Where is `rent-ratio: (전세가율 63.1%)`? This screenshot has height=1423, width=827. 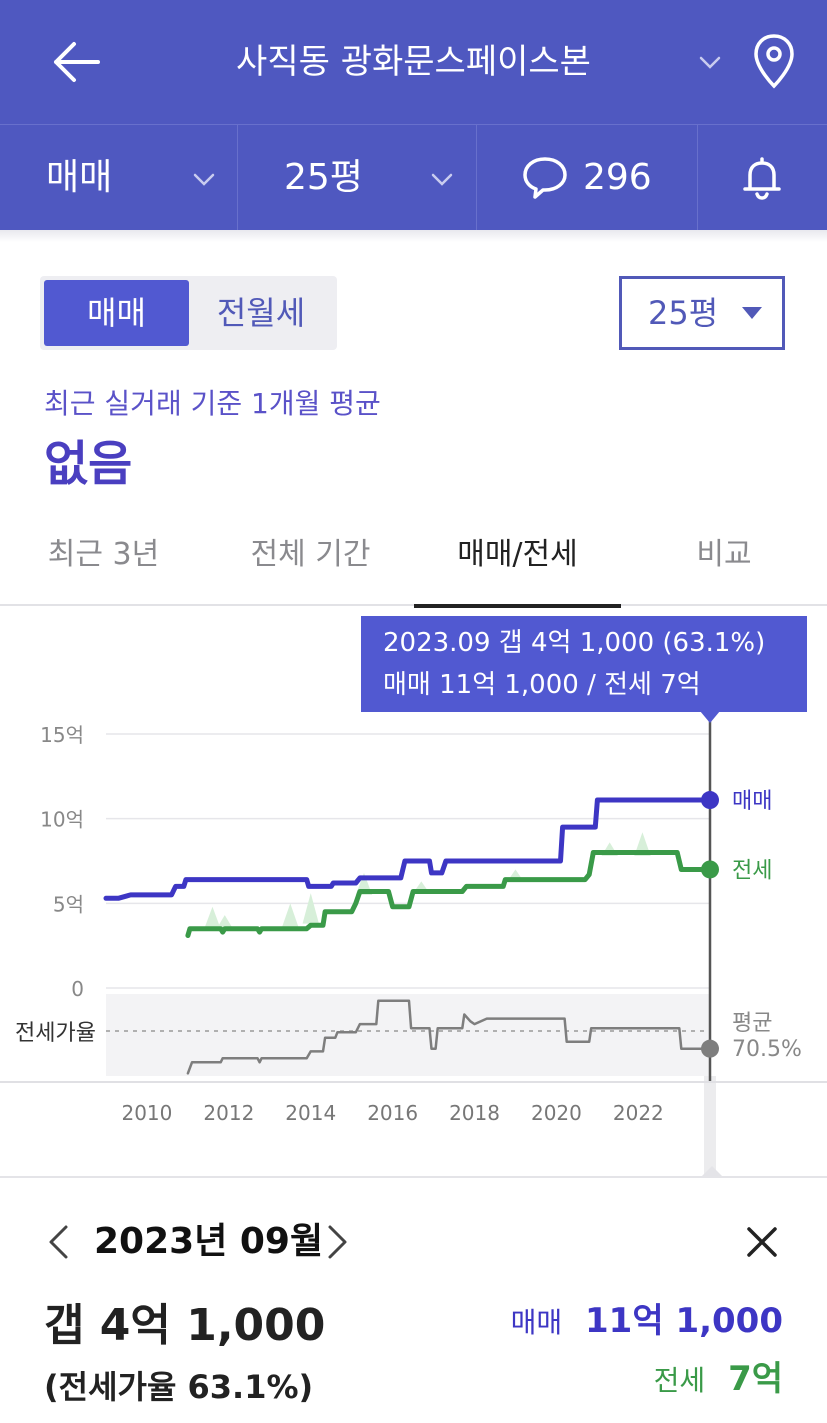
rent-ratio: (전세가율 63.1%) is located at coordinates (179, 1387).